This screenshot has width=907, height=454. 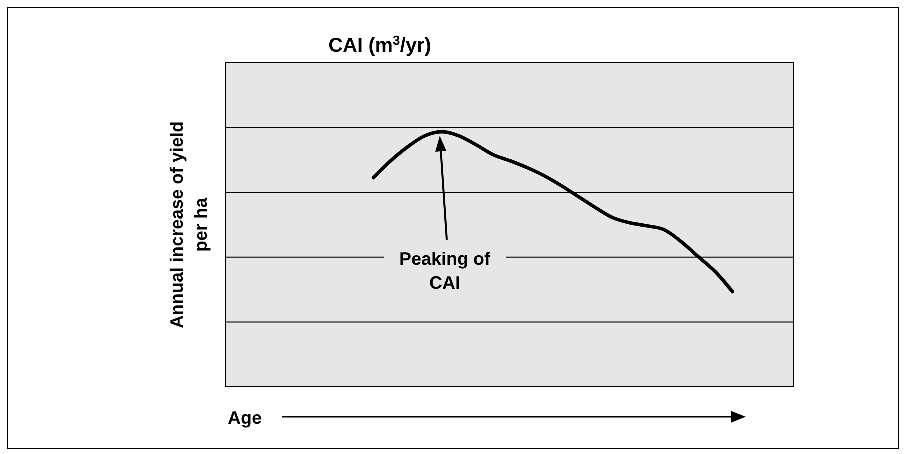 I want to click on y-axis-title: Annual increase of yield per ha, so click(x=189, y=225).